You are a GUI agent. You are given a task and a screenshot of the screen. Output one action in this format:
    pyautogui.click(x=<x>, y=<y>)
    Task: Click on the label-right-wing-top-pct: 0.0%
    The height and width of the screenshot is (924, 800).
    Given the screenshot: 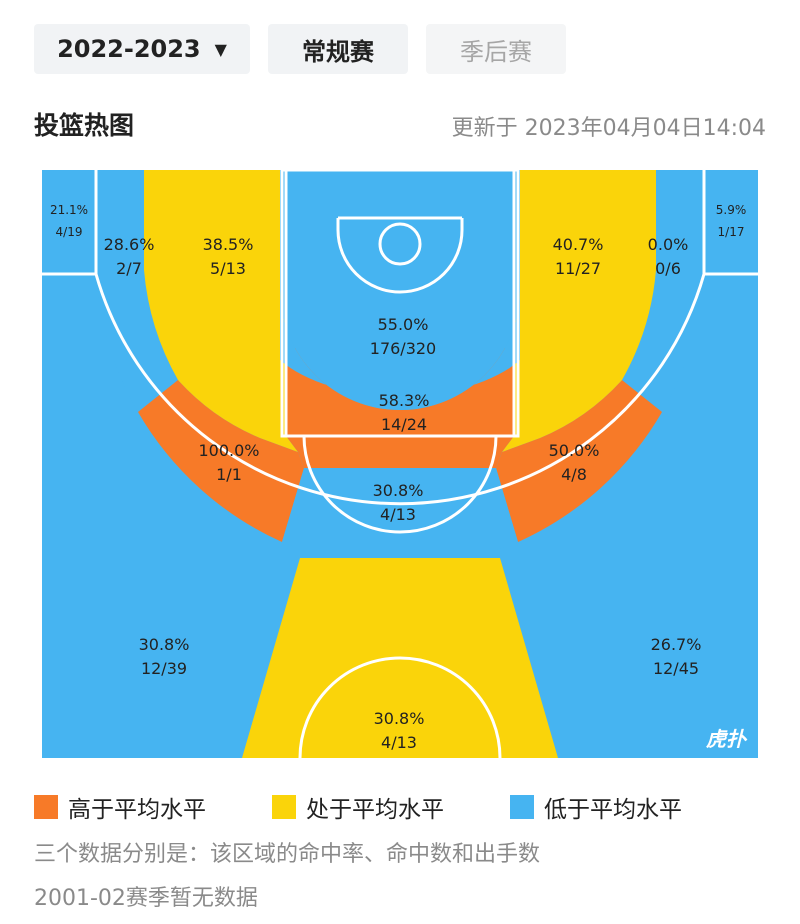 What is the action you would take?
    pyautogui.click(x=668, y=244)
    